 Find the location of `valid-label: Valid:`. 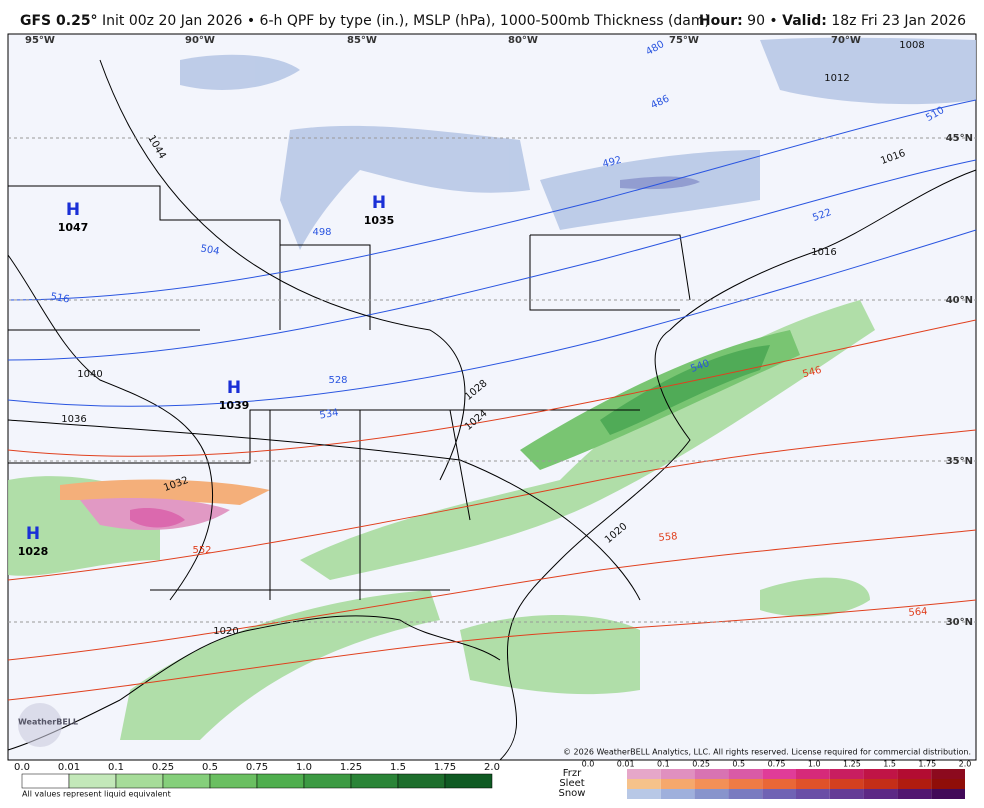

valid-label: Valid: is located at coordinates (804, 21).